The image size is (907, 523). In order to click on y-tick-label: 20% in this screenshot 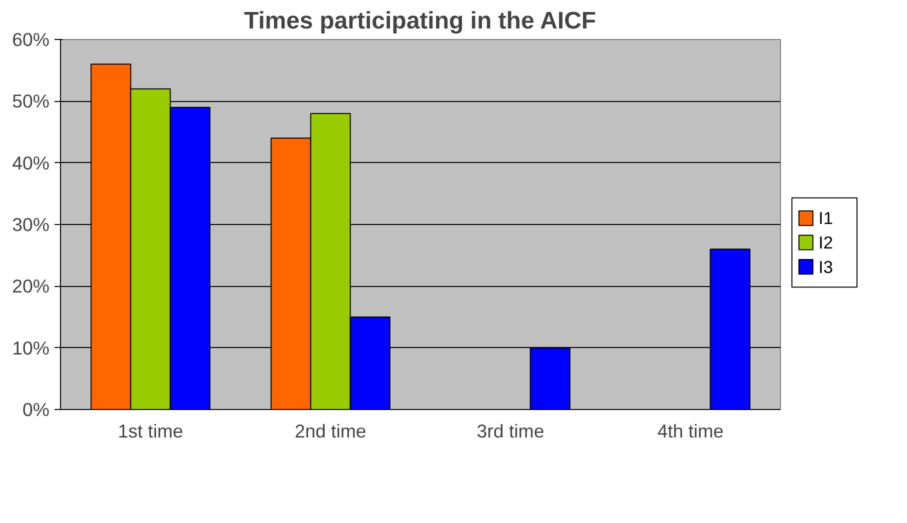, I will do `click(31, 286)`.